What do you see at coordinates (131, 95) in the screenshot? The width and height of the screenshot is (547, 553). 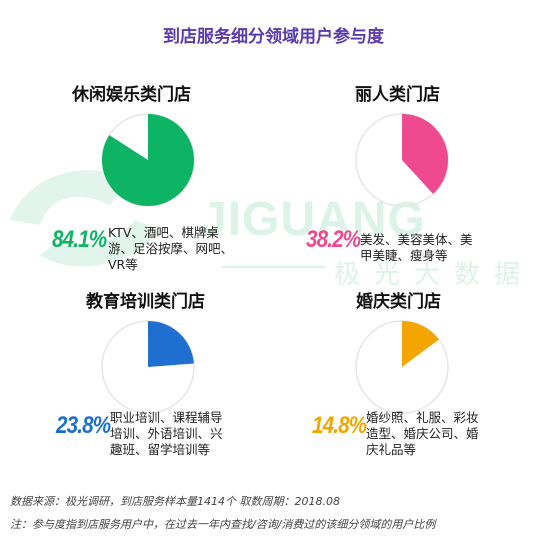 I see `section-title-leisure: 休闲娱乐类门店` at bounding box center [131, 95].